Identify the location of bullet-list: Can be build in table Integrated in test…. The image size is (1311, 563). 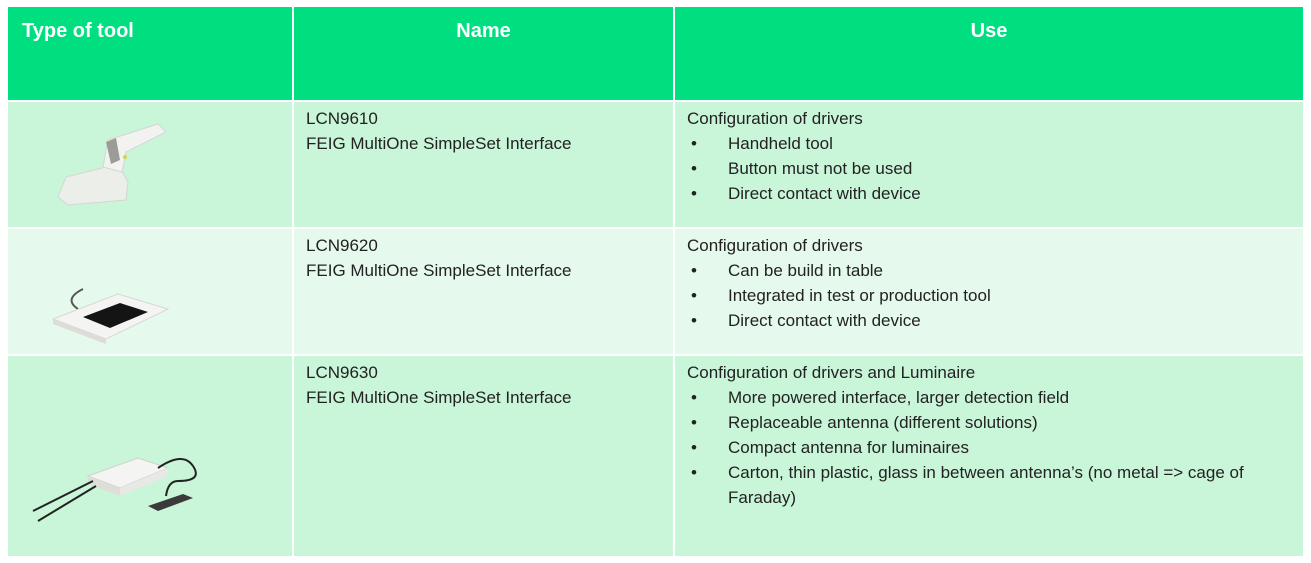
(990, 295).